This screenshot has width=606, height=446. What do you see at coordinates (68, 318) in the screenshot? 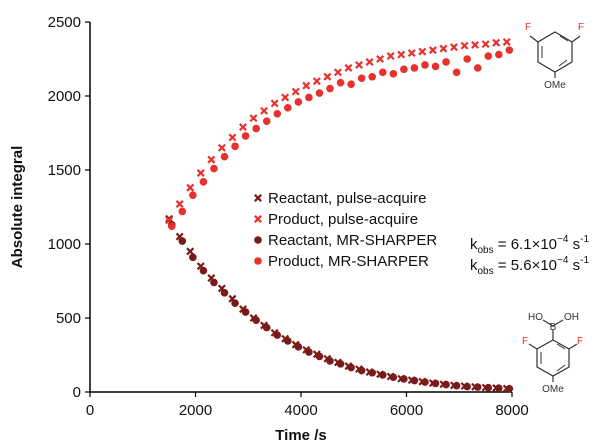
I see `y-tick-label: 500` at bounding box center [68, 318].